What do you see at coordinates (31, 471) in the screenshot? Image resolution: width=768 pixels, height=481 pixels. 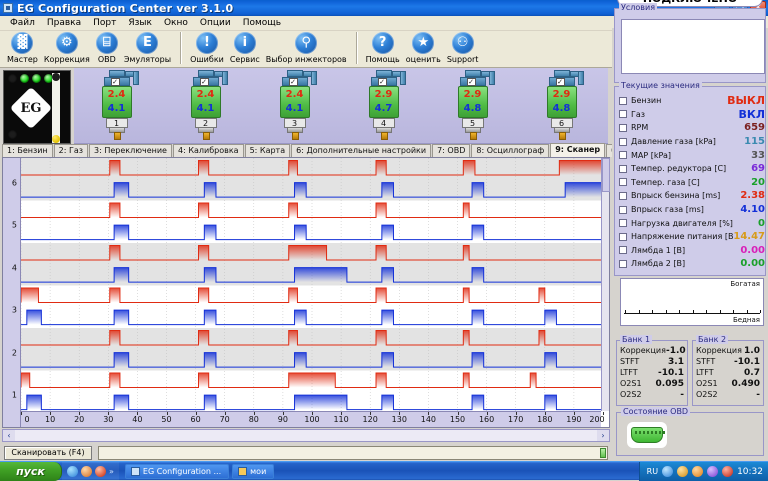 I see `start-button: пуск` at bounding box center [31, 471].